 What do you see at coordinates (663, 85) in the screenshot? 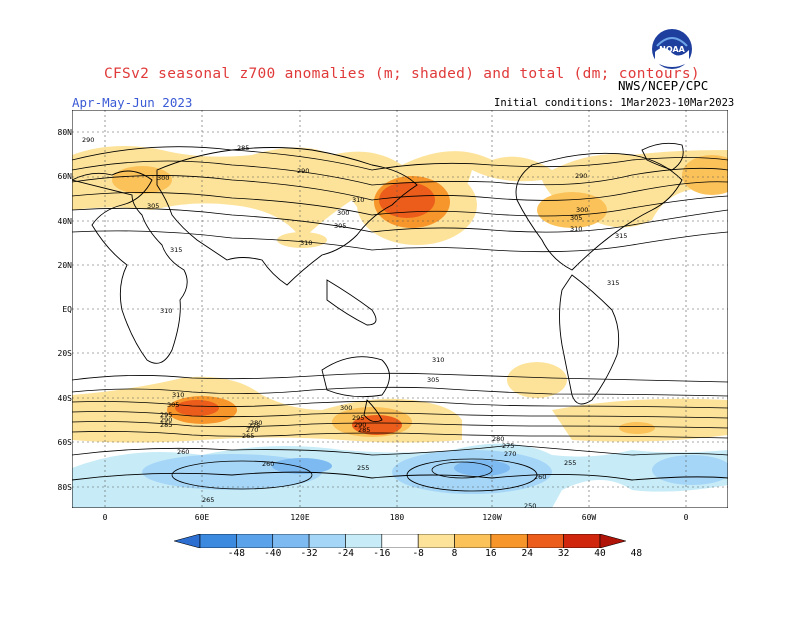
I see `agency-label: NWS/NCEP/CPC` at bounding box center [663, 85].